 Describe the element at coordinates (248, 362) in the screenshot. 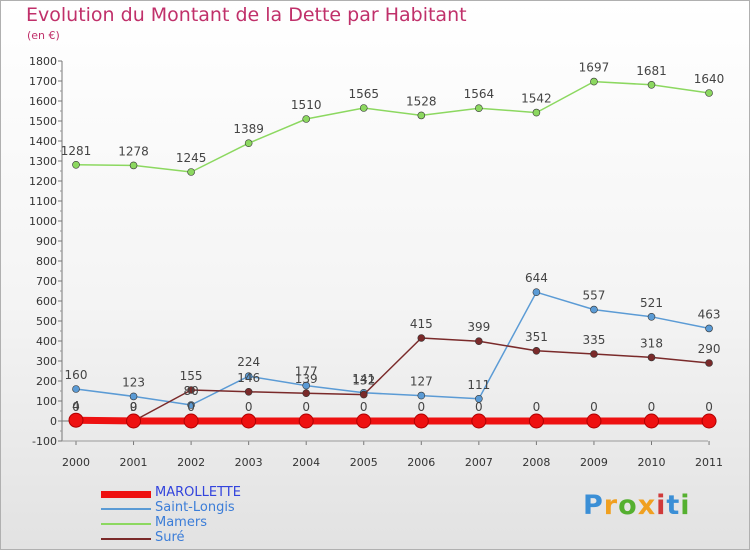

I see `data-label-saint-longis: 224` at that location.